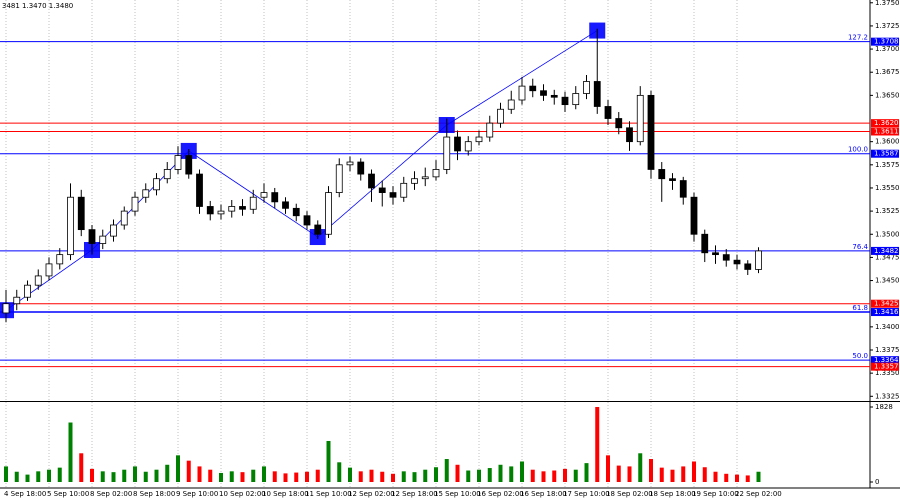  I want to click on y-tick-label: 1.3525, so click(887, 211).